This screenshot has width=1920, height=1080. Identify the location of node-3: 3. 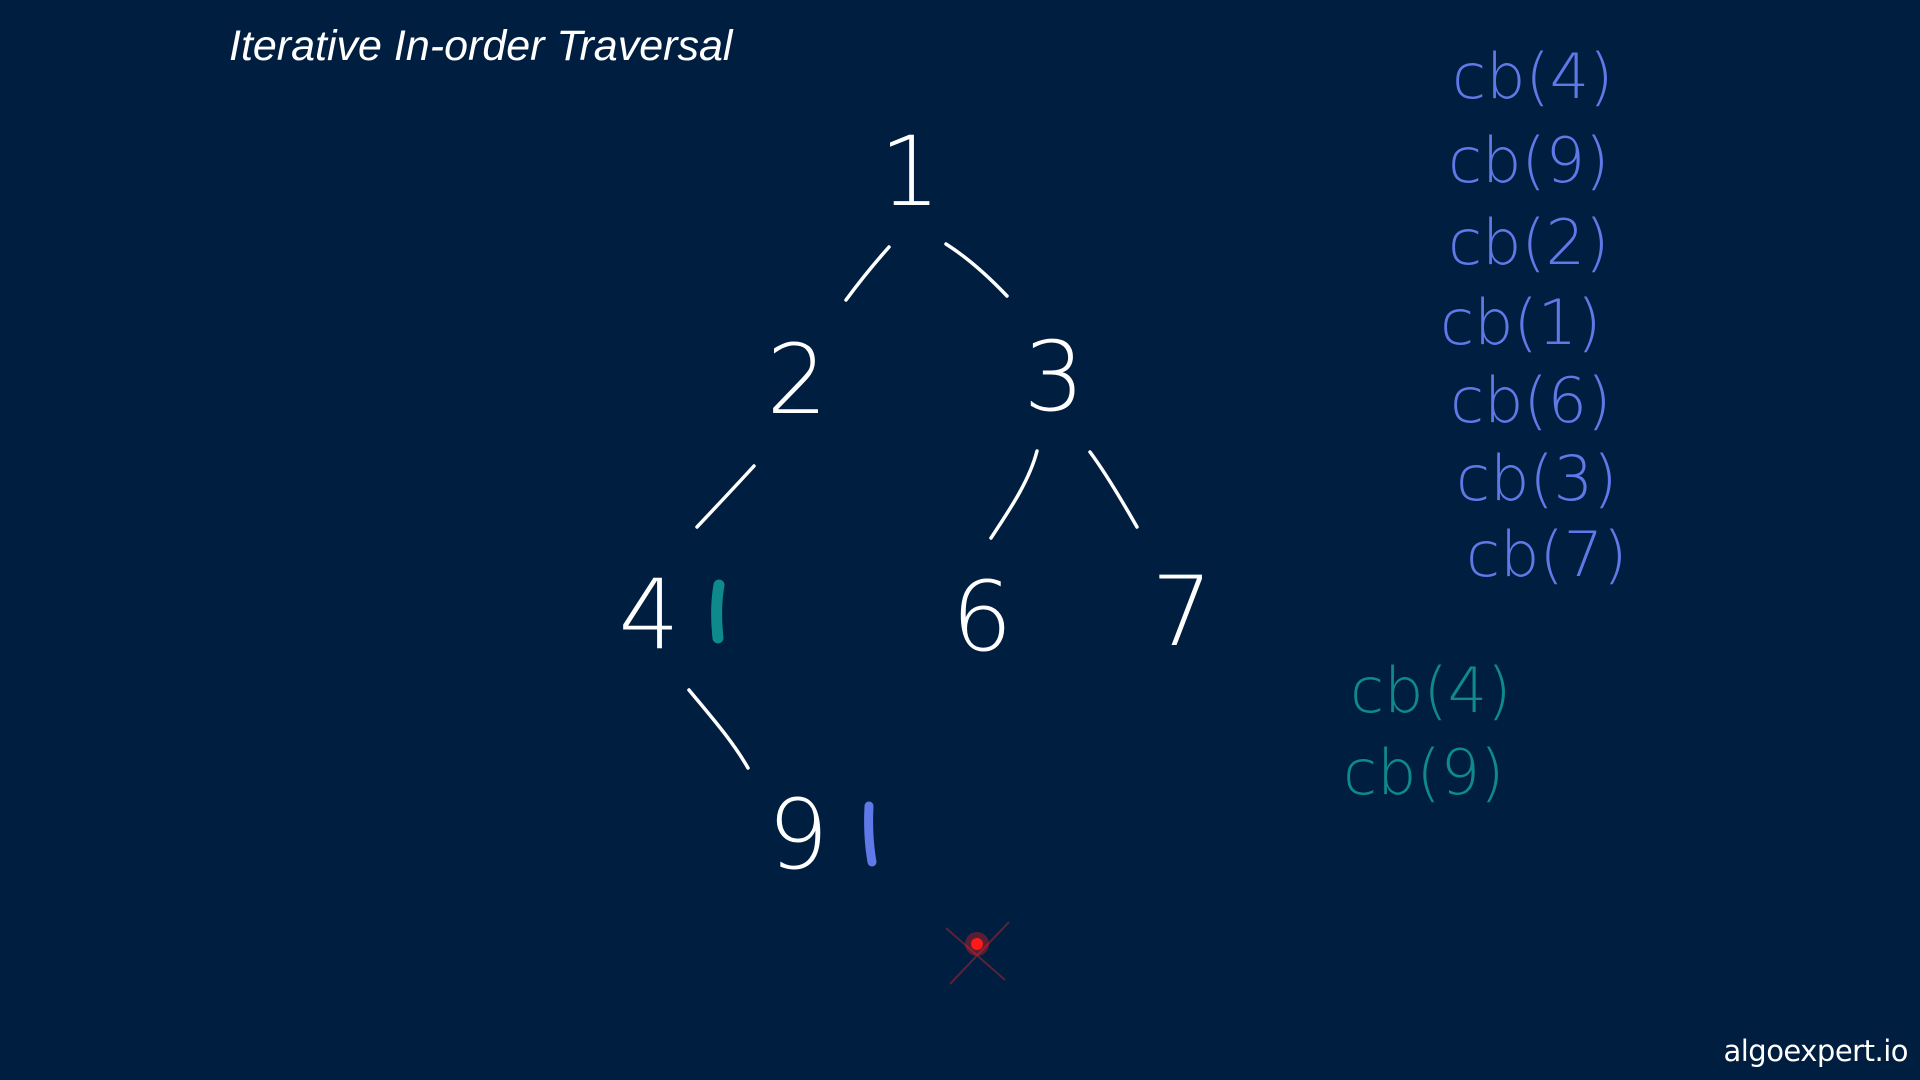
(1053, 377).